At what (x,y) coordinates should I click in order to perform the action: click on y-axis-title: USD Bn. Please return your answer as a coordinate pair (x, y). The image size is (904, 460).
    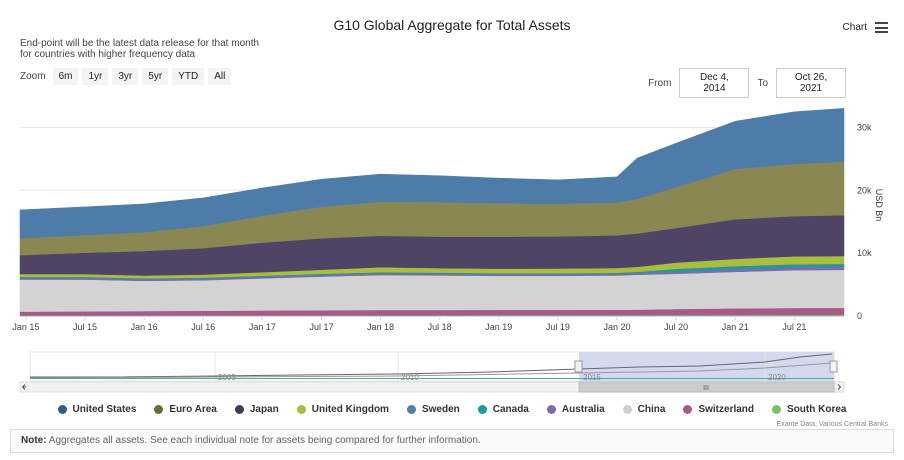
    Looking at the image, I should click on (879, 205).